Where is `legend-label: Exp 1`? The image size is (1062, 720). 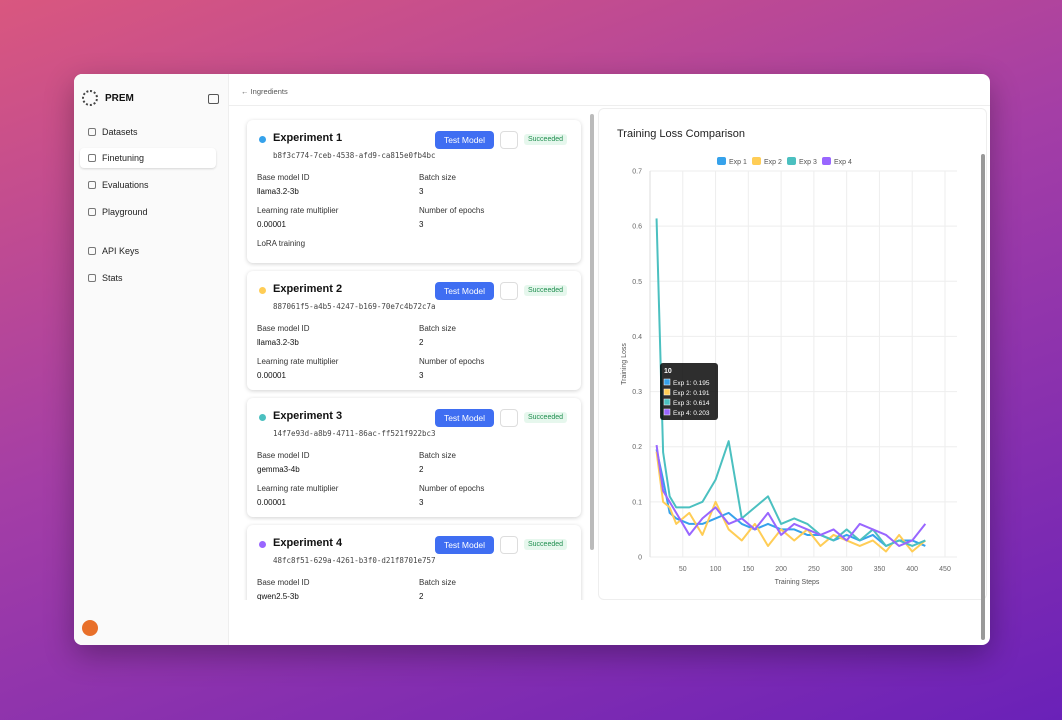 legend-label: Exp 1 is located at coordinates (738, 162).